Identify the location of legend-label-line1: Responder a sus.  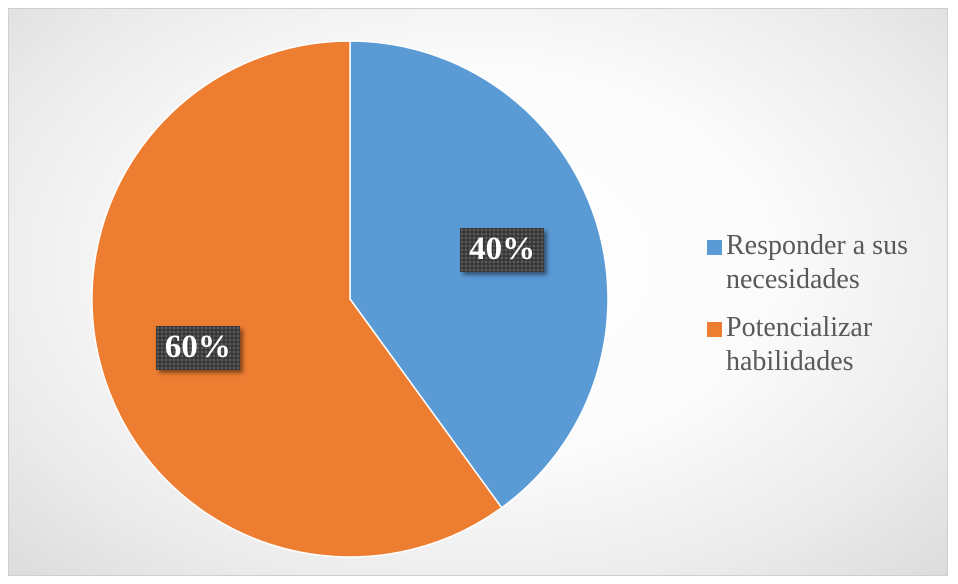
(817, 245).